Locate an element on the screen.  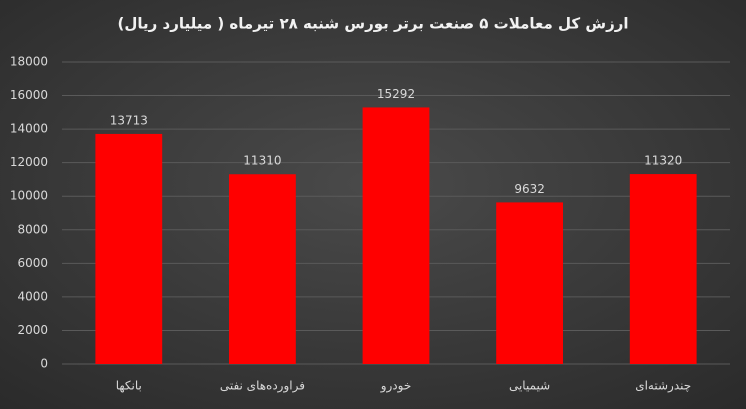
x-tick-label: فراورده‌های نفتی is located at coordinates (262, 386).